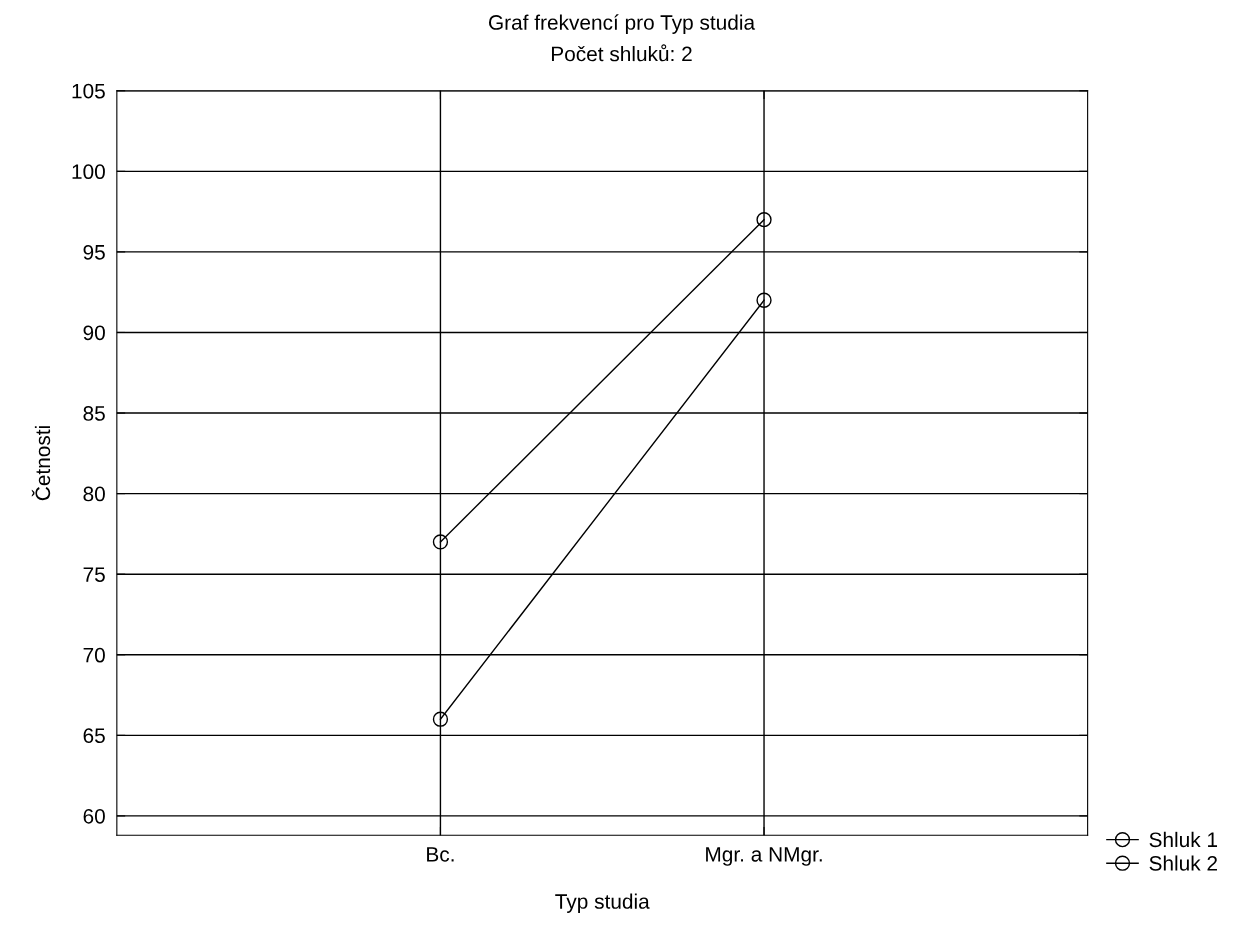 This screenshot has height=926, width=1243. I want to click on y-tick-label: 85, so click(94, 413).